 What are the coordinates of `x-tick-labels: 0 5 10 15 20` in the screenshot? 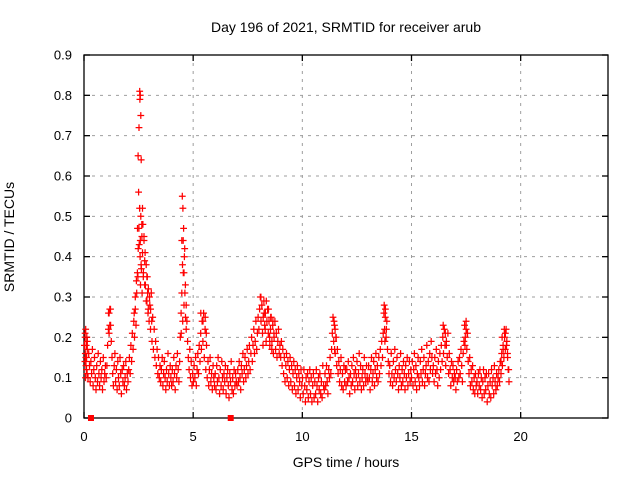 It's located at (304, 436).